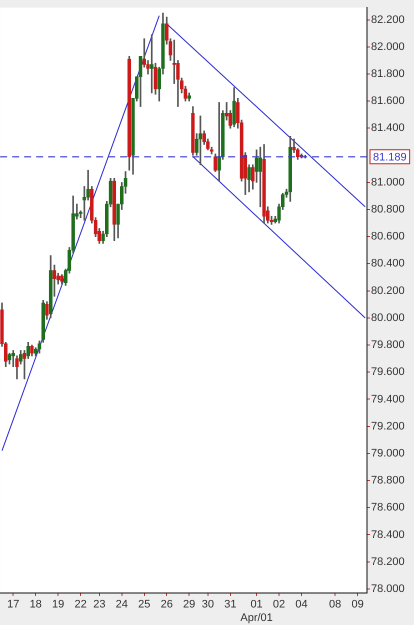 The image size is (414, 625). Describe the element at coordinates (230, 604) in the screenshot. I see `x-tick-label: 31` at that location.